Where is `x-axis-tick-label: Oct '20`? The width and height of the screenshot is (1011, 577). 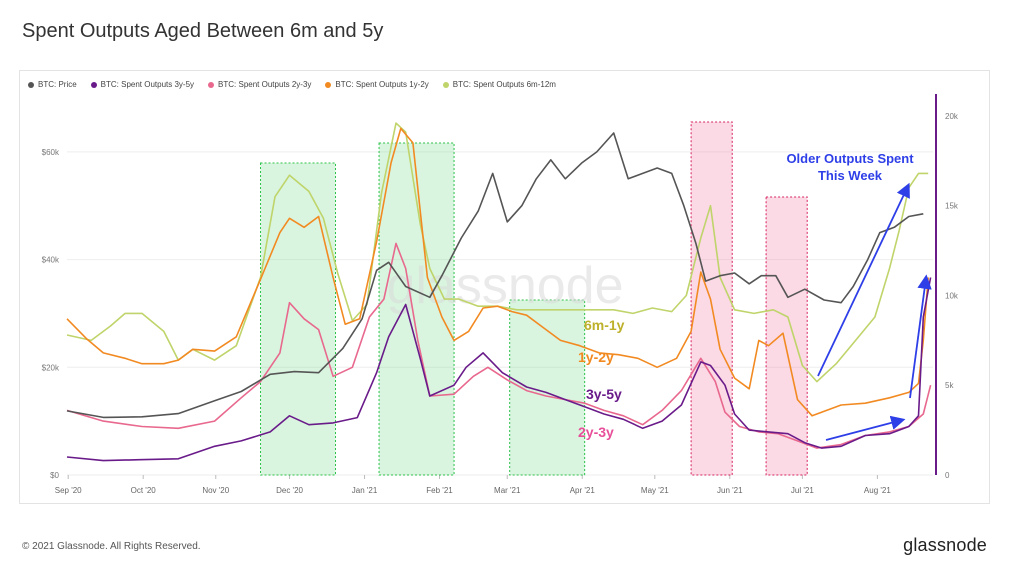 x-axis-tick-label: Oct '20 is located at coordinates (144, 490).